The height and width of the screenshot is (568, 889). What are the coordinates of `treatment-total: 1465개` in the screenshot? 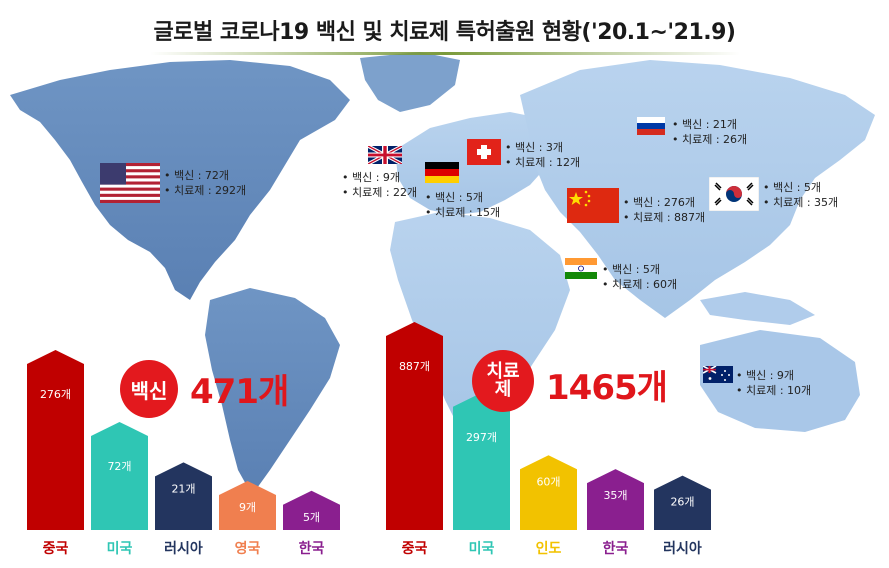 It's located at (607, 388).